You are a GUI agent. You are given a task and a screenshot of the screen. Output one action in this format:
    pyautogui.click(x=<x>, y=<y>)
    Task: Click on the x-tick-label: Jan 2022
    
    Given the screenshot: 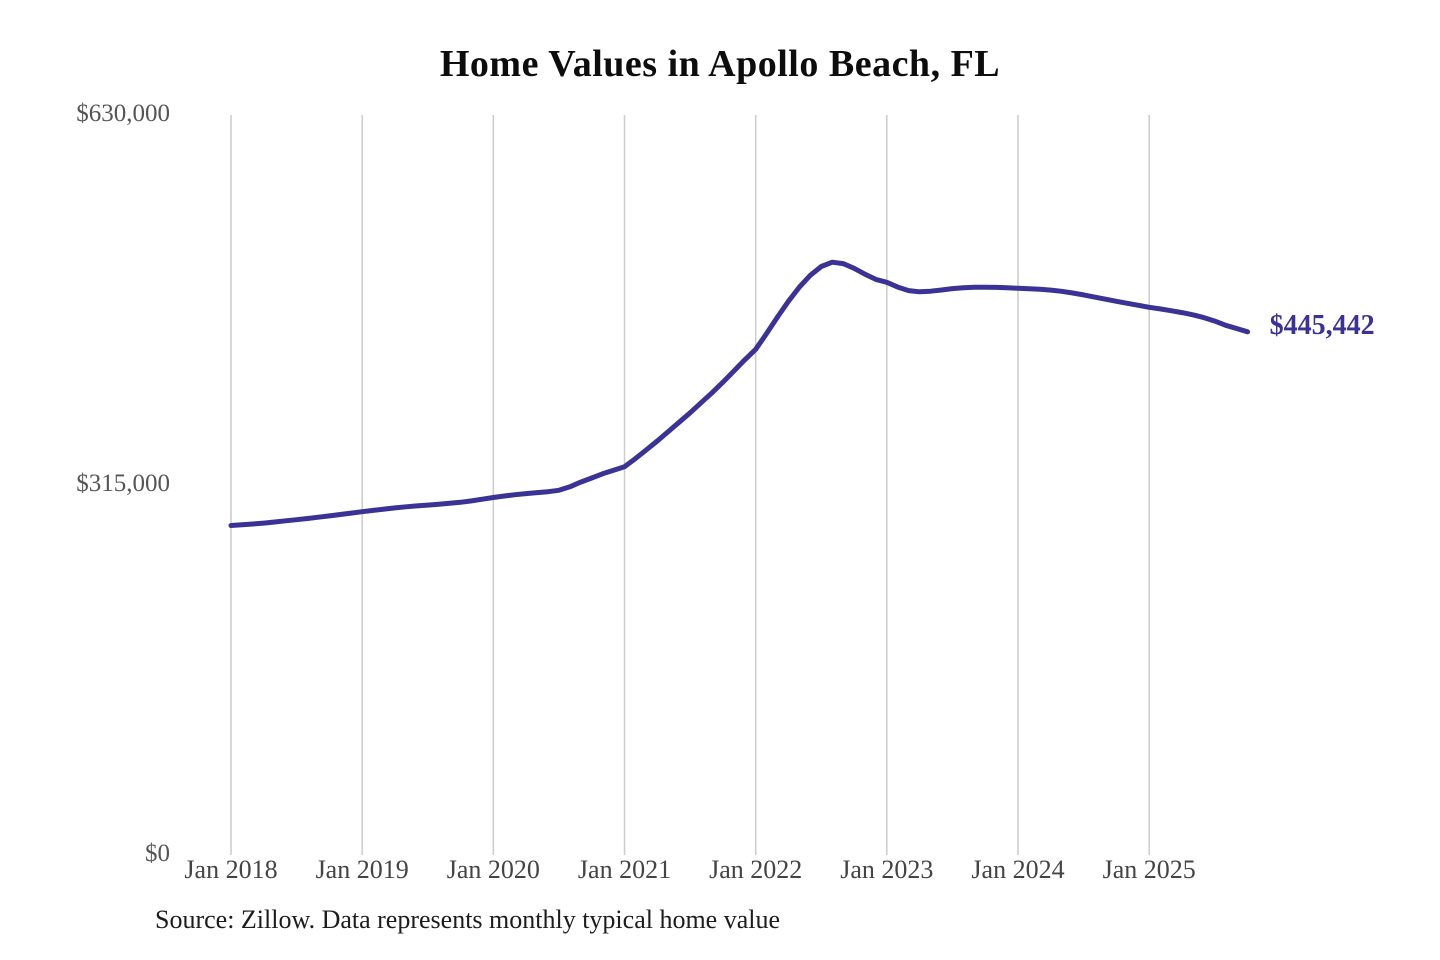 What is the action you would take?
    pyautogui.click(x=756, y=869)
    